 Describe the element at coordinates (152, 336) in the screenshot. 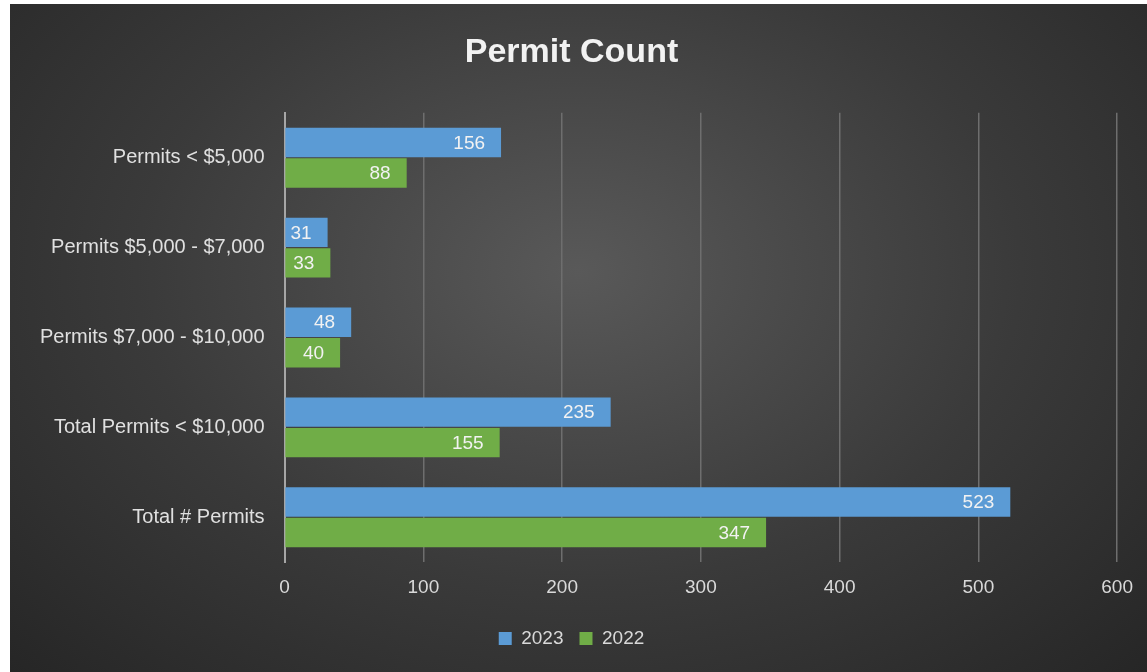

I see `y-tick-label: Permits $7,000 - $10,000` at that location.